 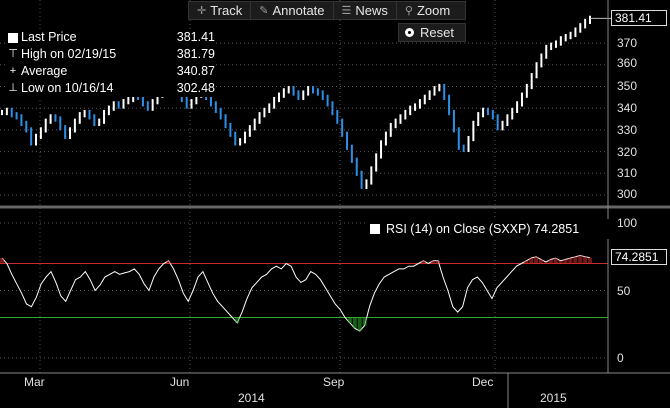 I want to click on reset-button: Reset, so click(x=432, y=32).